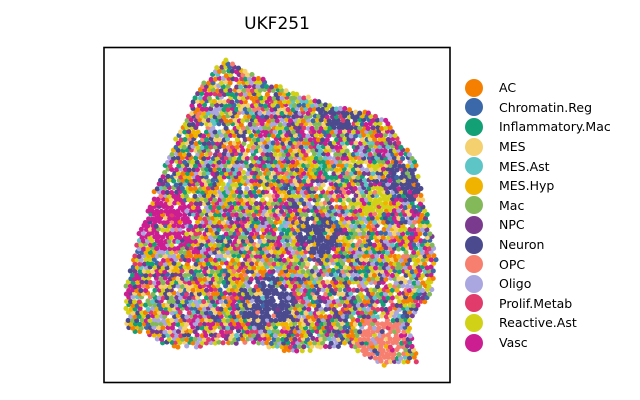 The width and height of the screenshot is (640, 400). What do you see at coordinates (512, 205) in the screenshot?
I see `legend-label: Mac` at bounding box center [512, 205].